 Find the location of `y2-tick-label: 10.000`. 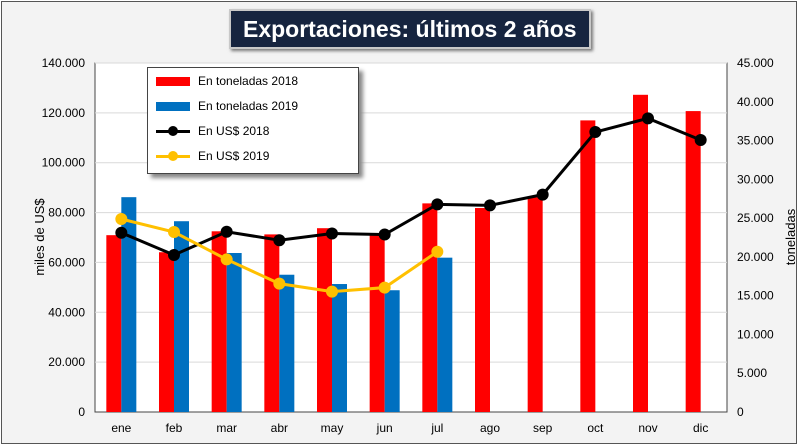

y2-tick-label: 10.000 is located at coordinates (755, 334).